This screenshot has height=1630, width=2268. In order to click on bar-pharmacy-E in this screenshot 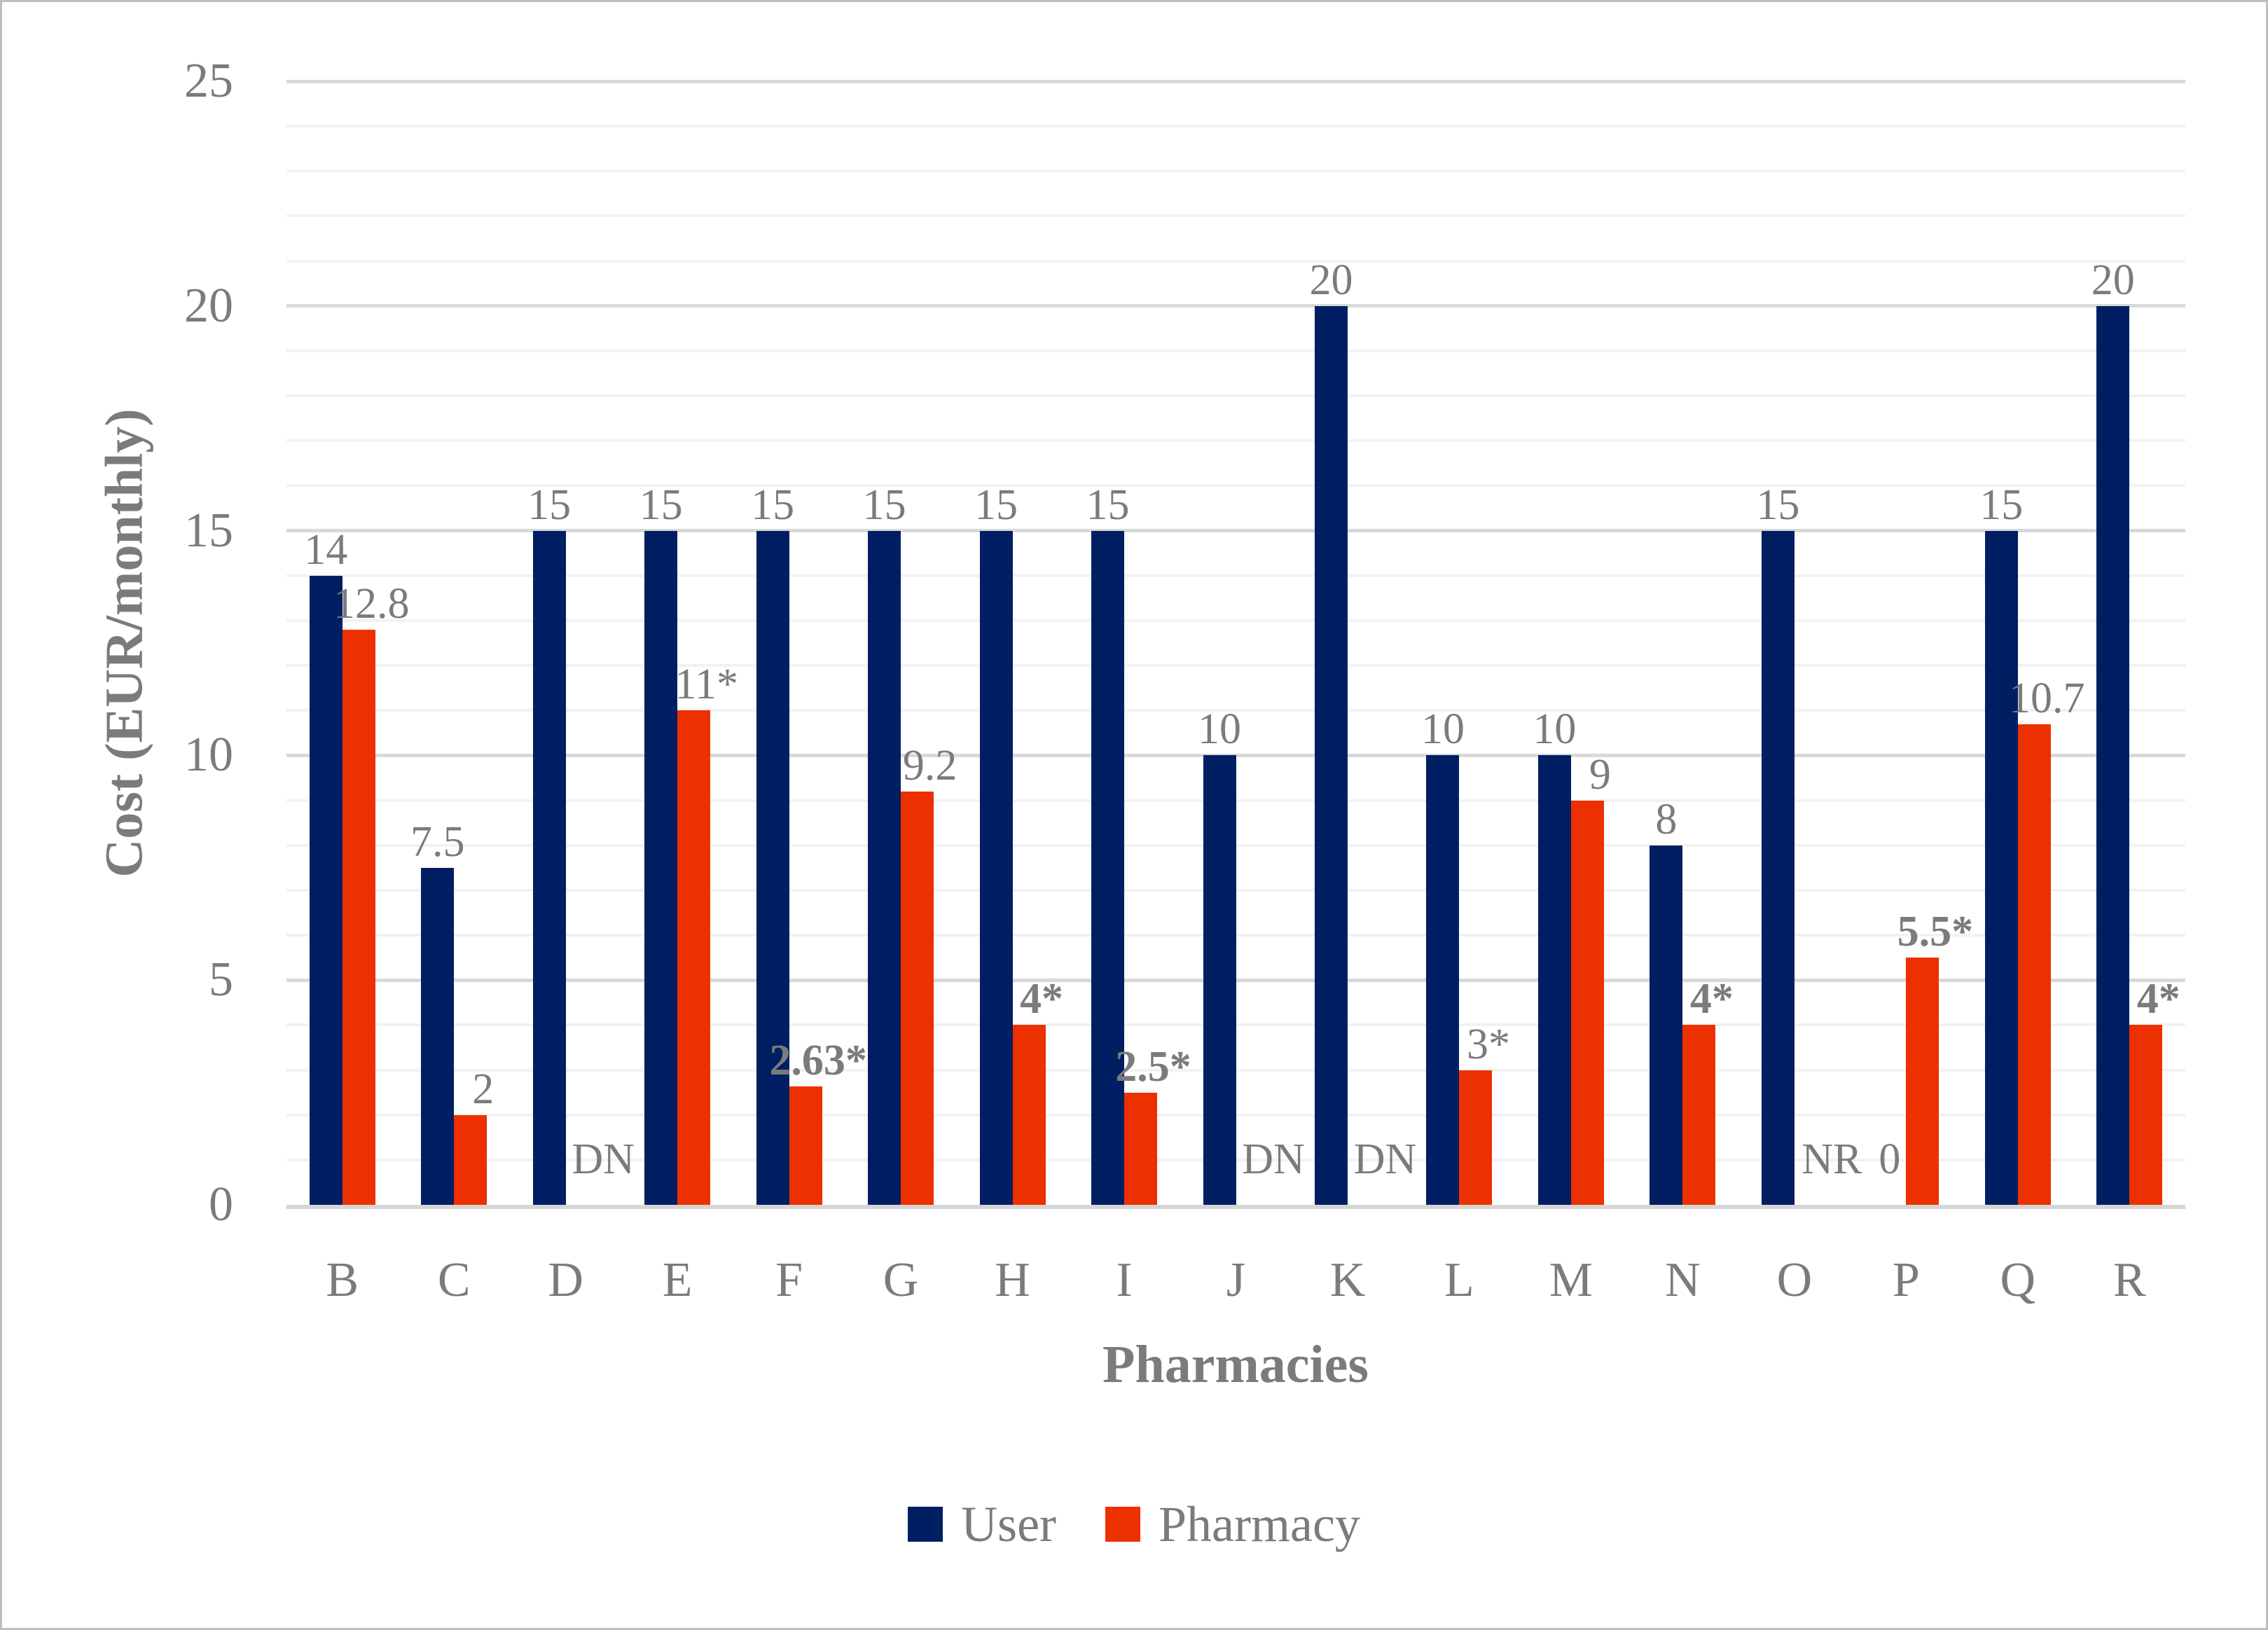, I will do `click(694, 957)`.